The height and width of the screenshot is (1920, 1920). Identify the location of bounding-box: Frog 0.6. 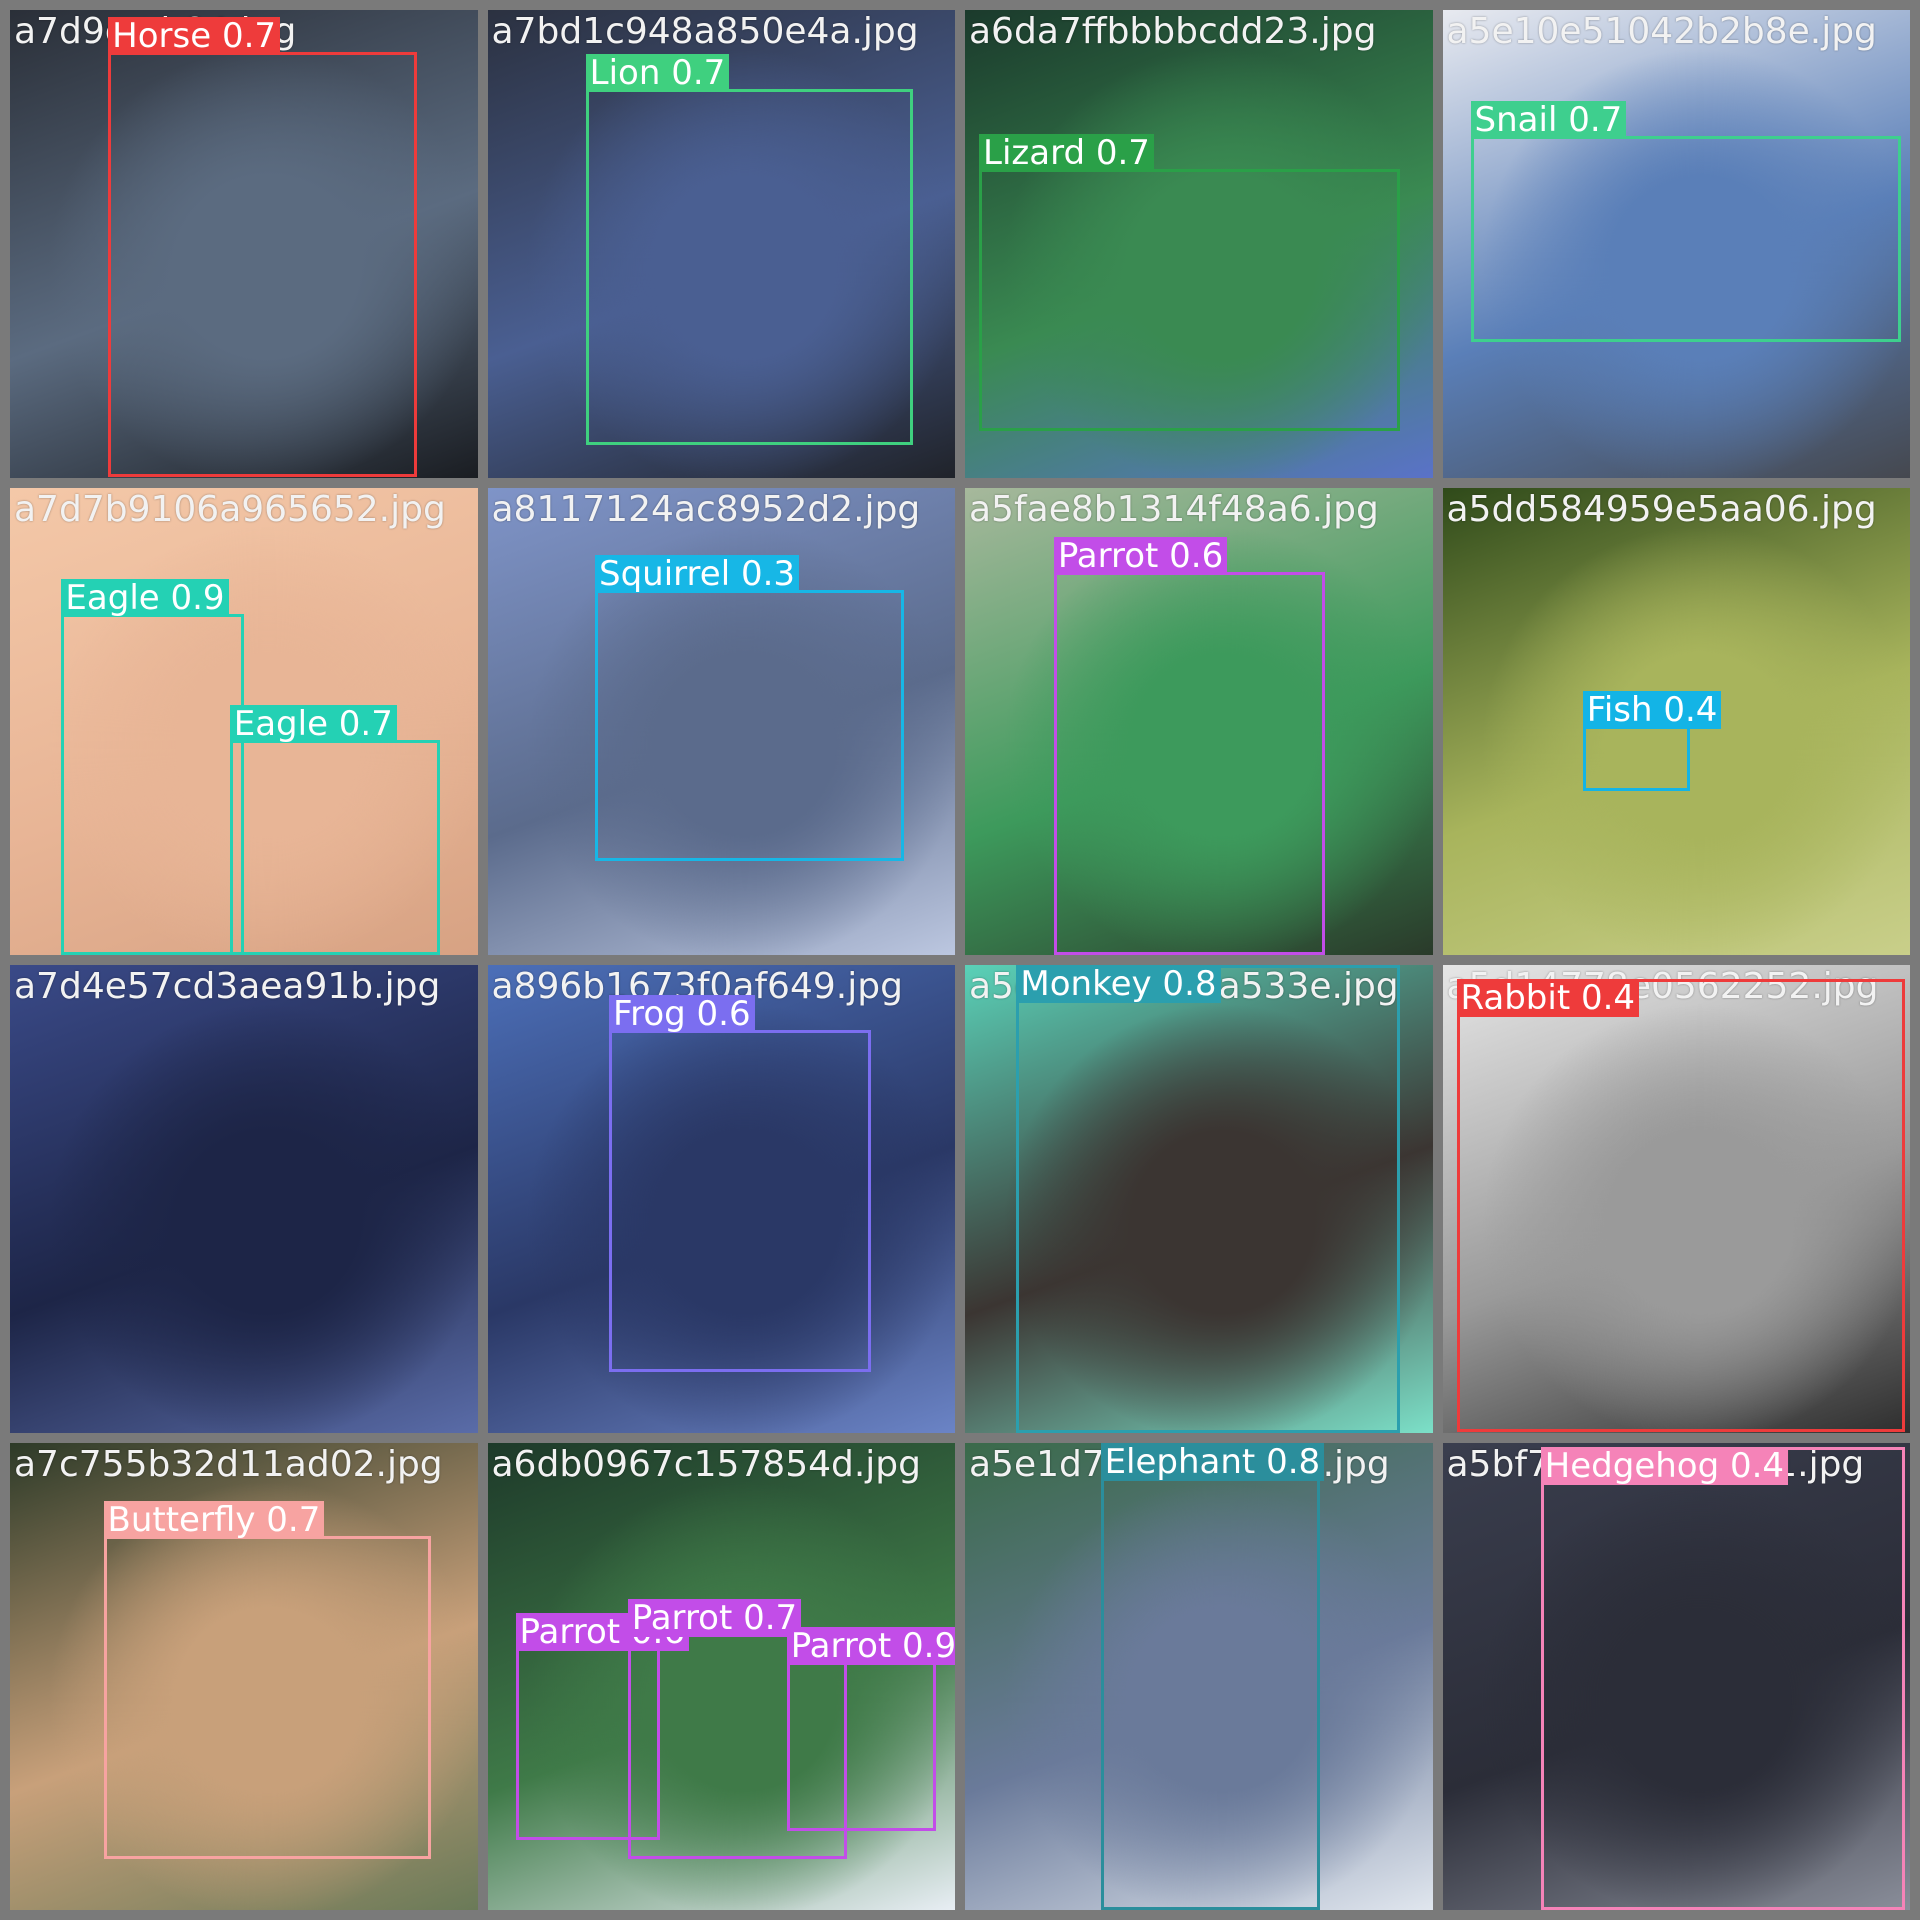
(740, 1183).